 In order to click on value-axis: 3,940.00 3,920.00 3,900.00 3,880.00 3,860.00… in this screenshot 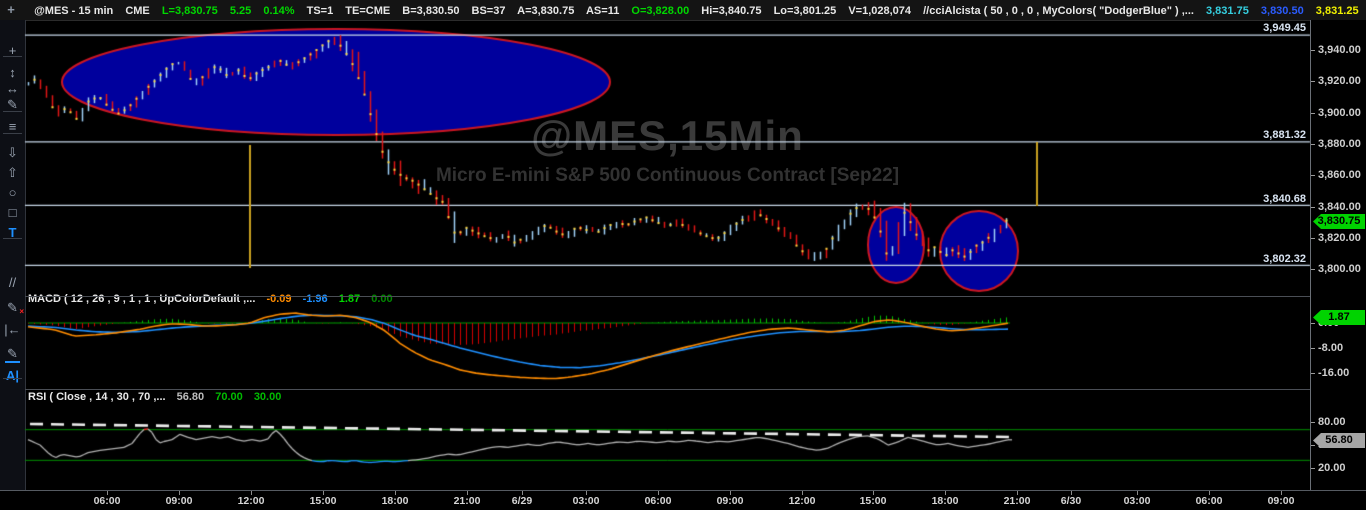, I will do `click(1338, 255)`.